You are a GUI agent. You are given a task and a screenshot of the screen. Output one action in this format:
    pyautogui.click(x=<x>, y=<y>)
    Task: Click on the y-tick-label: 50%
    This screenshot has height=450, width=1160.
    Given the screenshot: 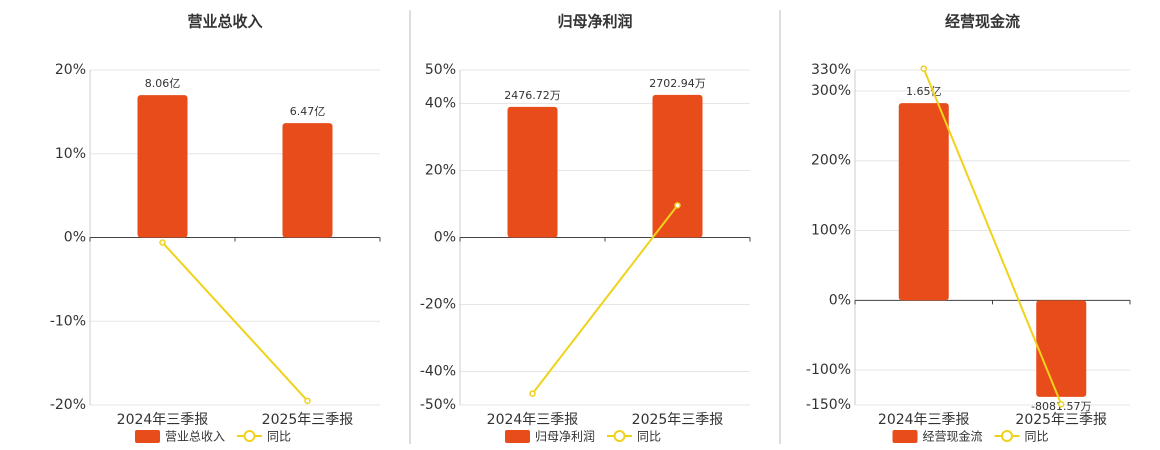 What is the action you would take?
    pyautogui.click(x=440, y=70)
    